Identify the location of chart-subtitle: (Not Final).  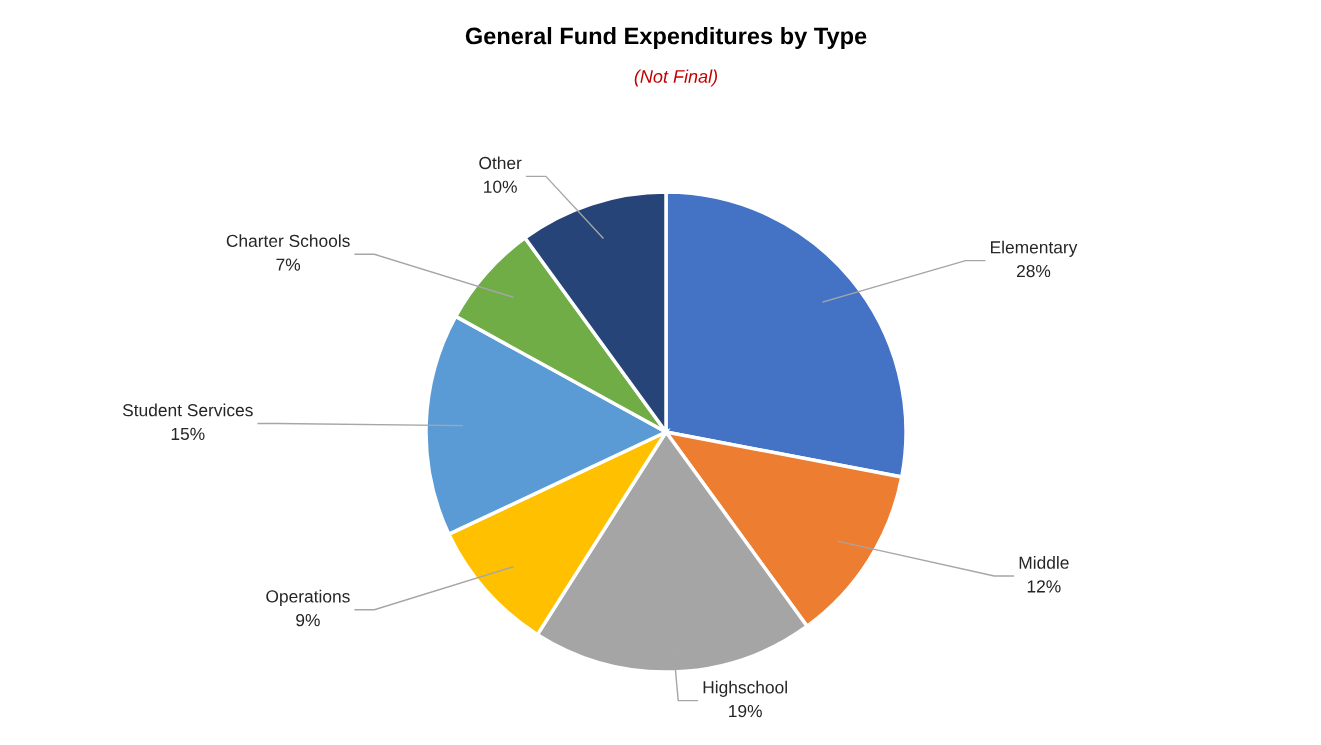
(676, 78).